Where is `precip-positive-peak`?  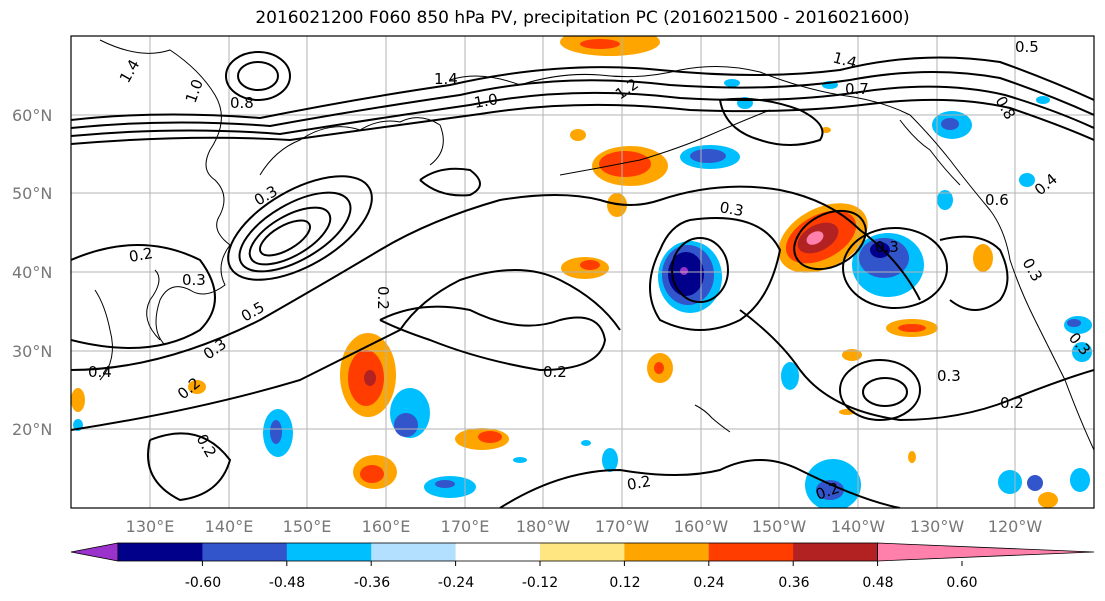
precip-positive-peak is located at coordinates (815, 238).